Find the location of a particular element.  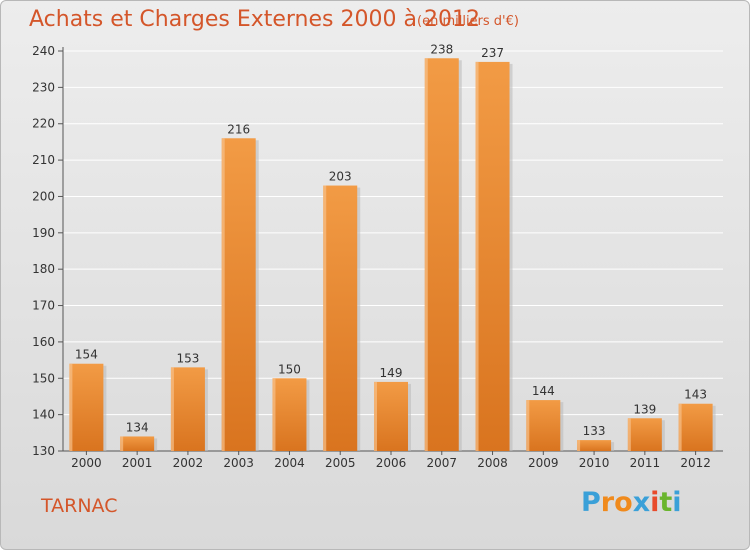

y-tick-label: 240 is located at coordinates (43, 51).